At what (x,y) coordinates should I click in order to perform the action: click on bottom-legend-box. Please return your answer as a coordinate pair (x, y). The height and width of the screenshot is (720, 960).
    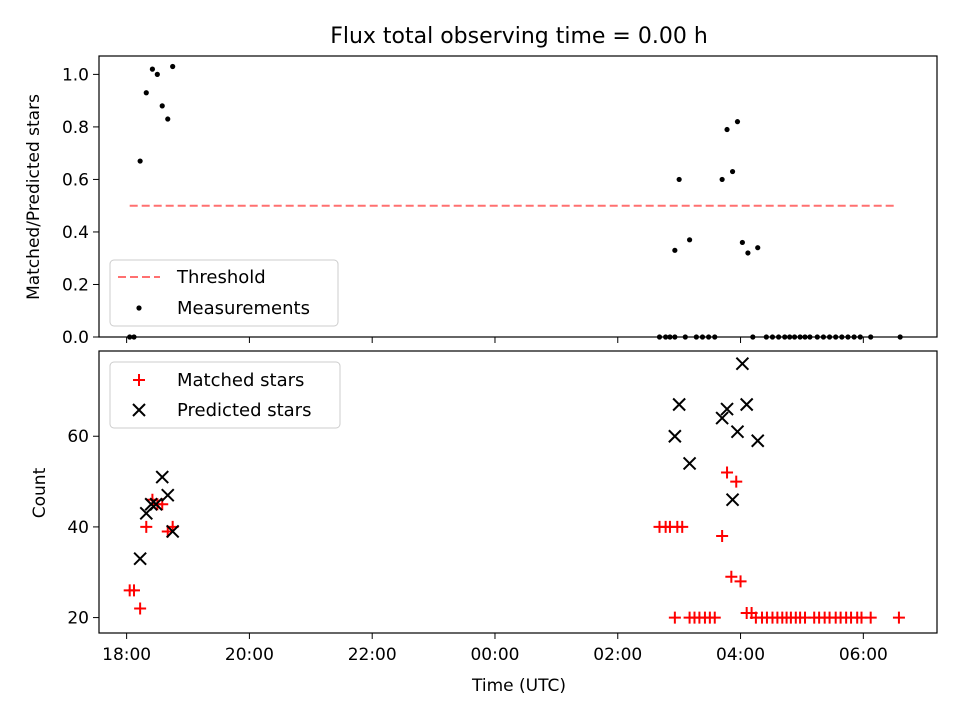
    Looking at the image, I should click on (225, 395).